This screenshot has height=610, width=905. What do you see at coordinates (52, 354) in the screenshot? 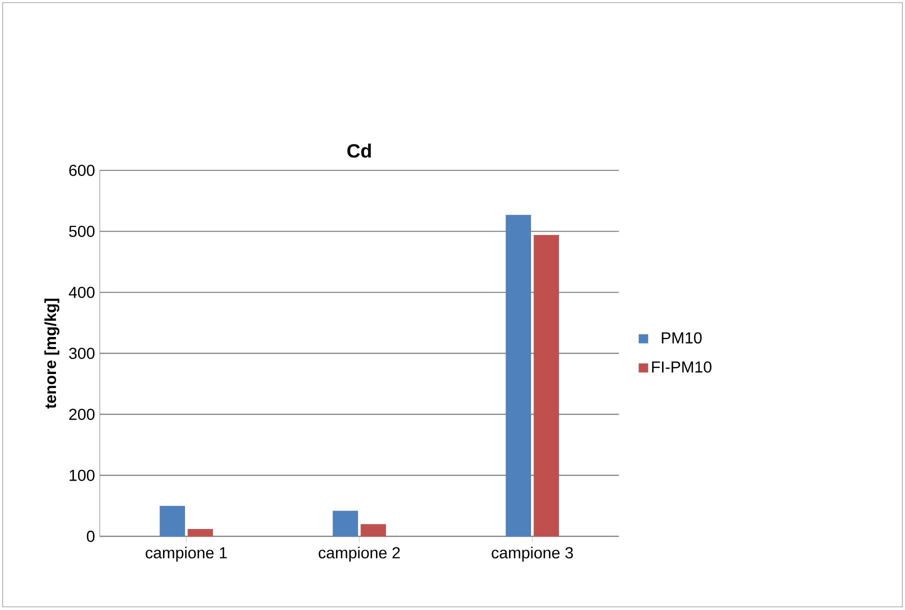
I see `y-axis-title: tenore [mg/kg]` at bounding box center [52, 354].